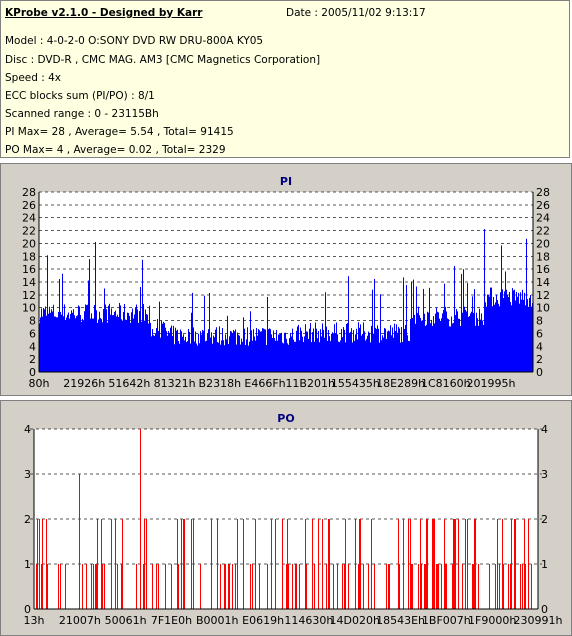 This screenshot has width=572, height=636. What do you see at coordinates (29, 192) in the screenshot?
I see `y-tick-label-left: 28` at bounding box center [29, 192].